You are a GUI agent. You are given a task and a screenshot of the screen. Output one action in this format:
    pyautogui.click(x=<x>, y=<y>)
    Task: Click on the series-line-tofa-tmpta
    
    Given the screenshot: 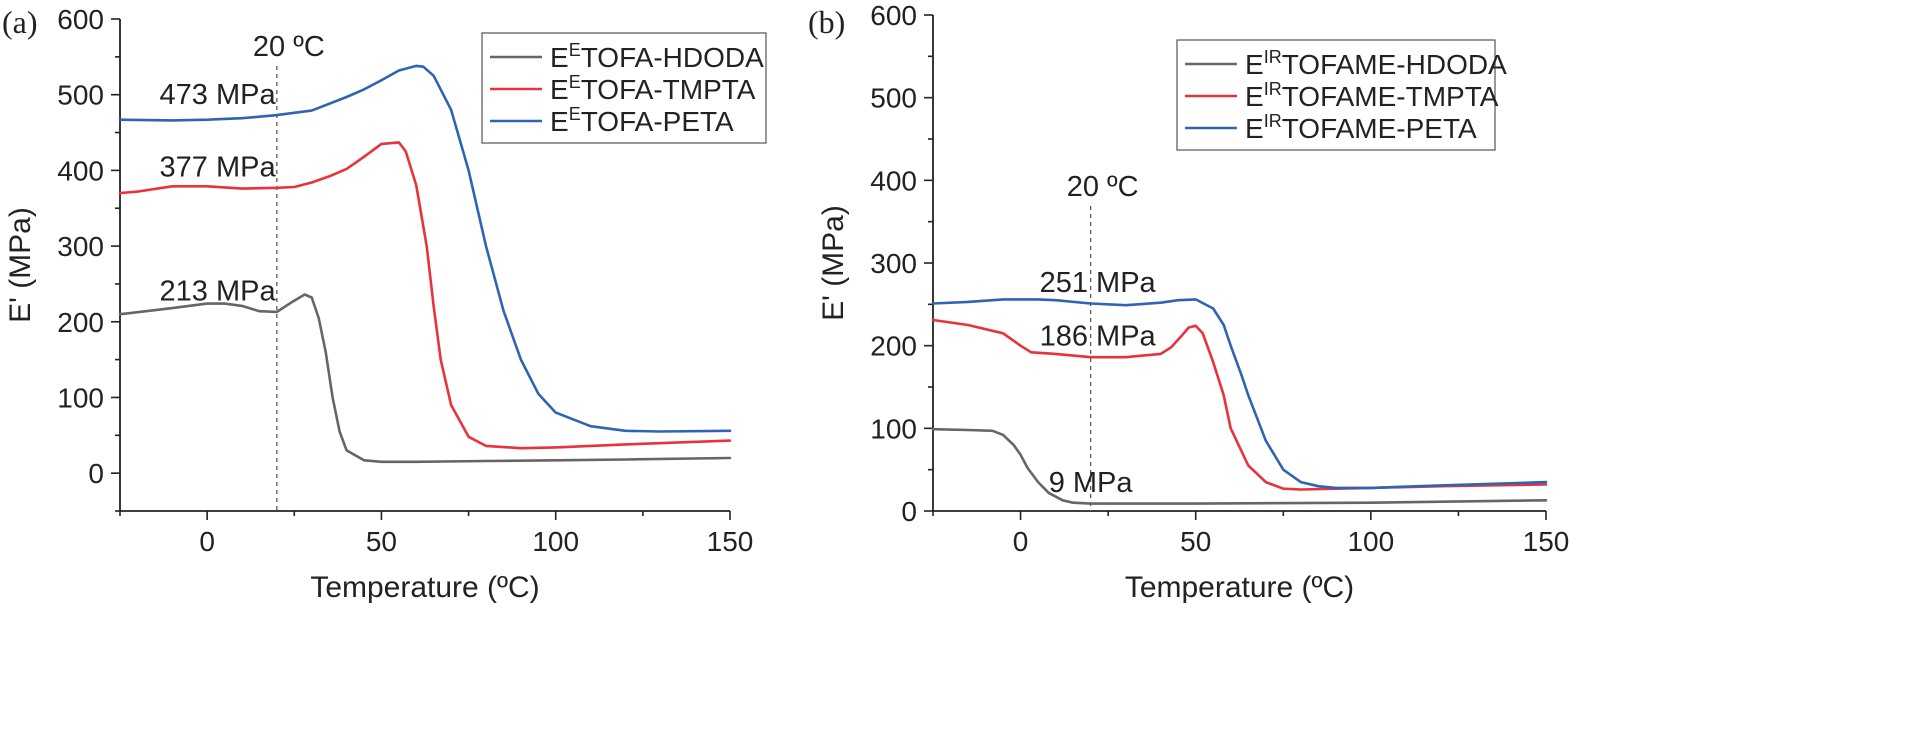 What is the action you would take?
    pyautogui.click(x=425, y=295)
    